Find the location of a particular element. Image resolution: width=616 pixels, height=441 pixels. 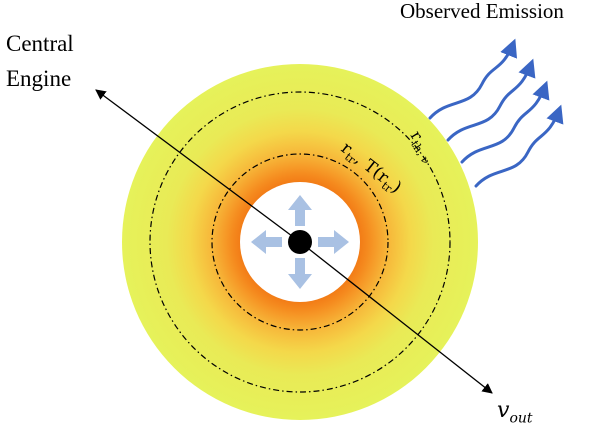

central-engine-pointer is located at coordinates (198, 166).